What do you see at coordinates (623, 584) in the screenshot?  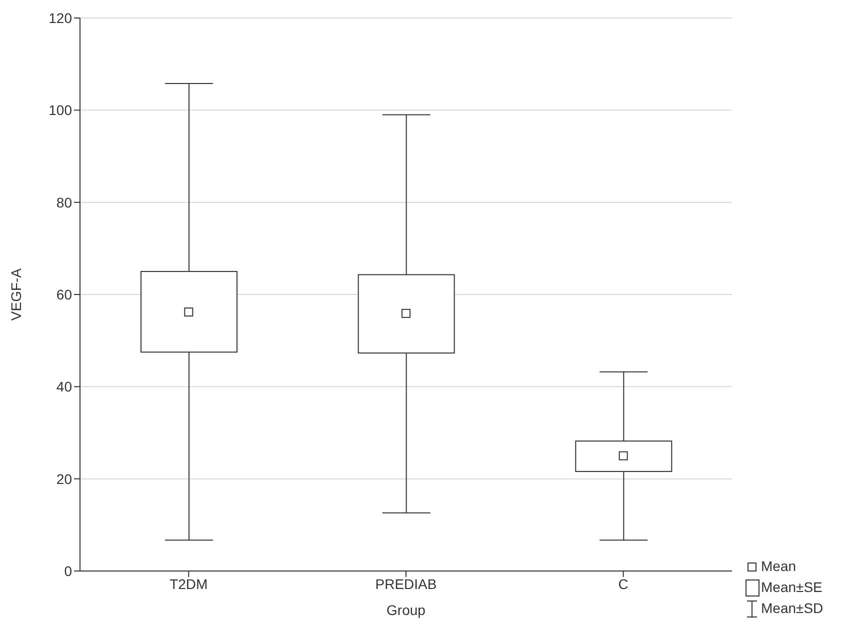 I see `x-tick-label: C` at bounding box center [623, 584].